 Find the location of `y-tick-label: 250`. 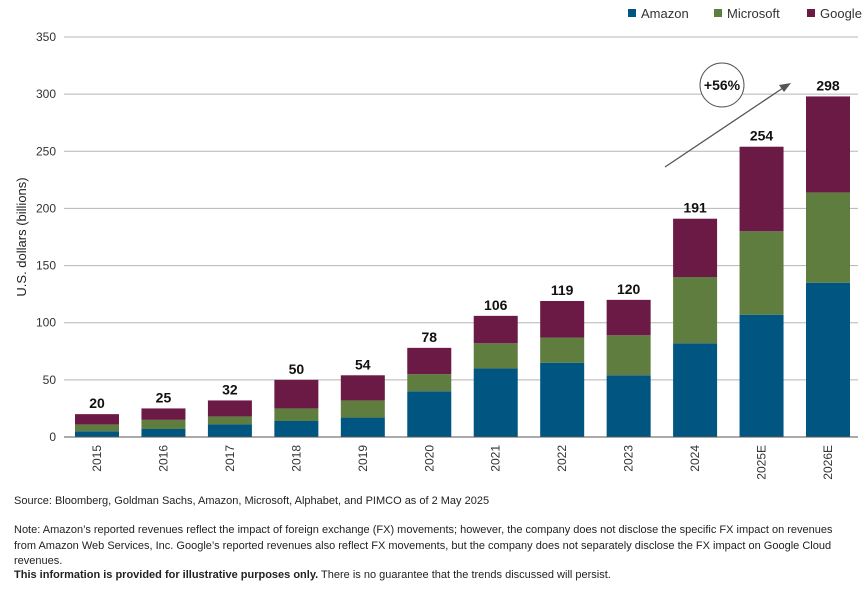

y-tick-label: 250 is located at coordinates (46, 151).